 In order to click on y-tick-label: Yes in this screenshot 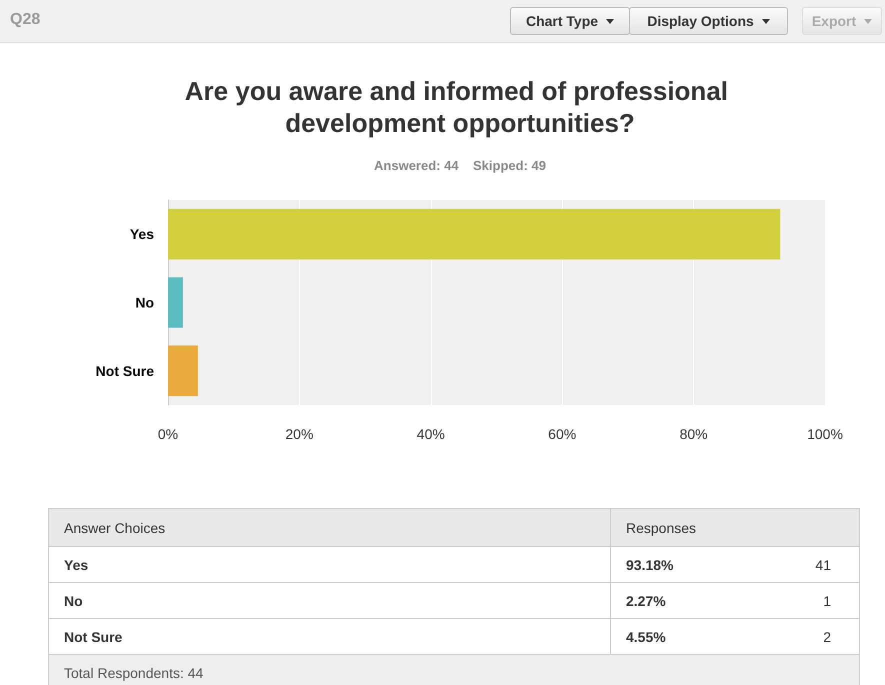, I will do `click(142, 234)`.